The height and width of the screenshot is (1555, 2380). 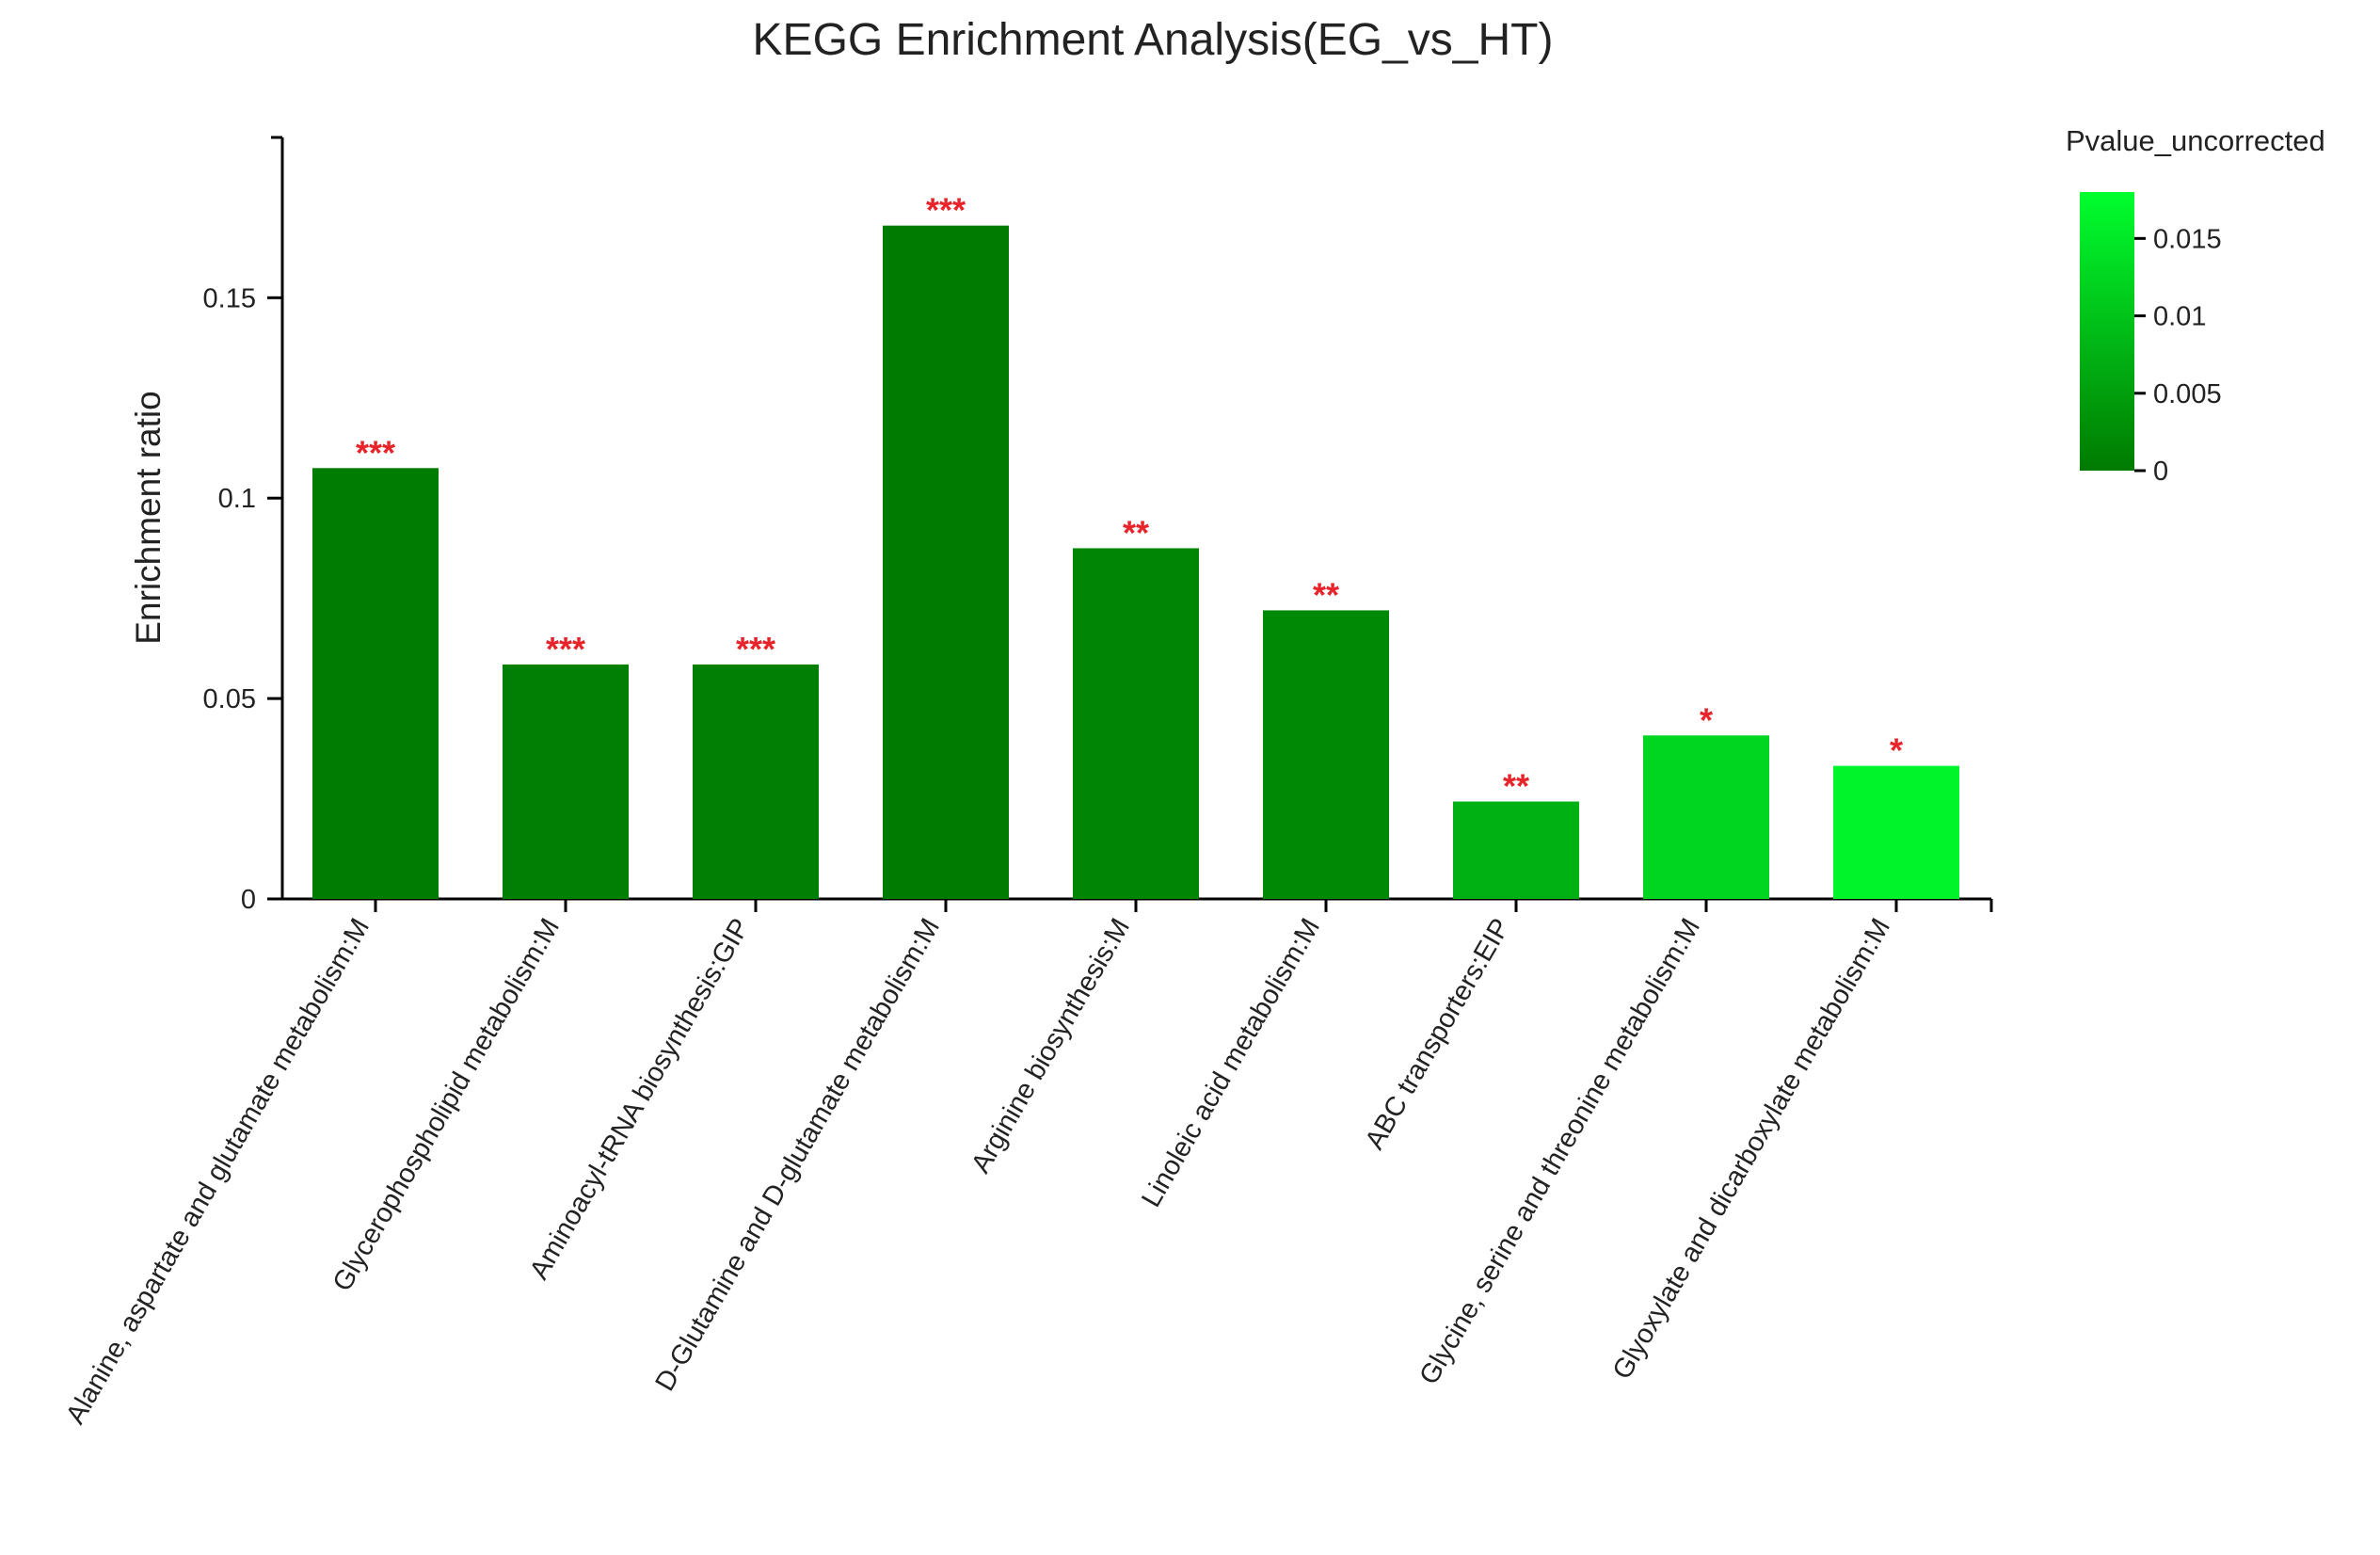 I want to click on legend-tick-label: 0, so click(x=2160, y=472).